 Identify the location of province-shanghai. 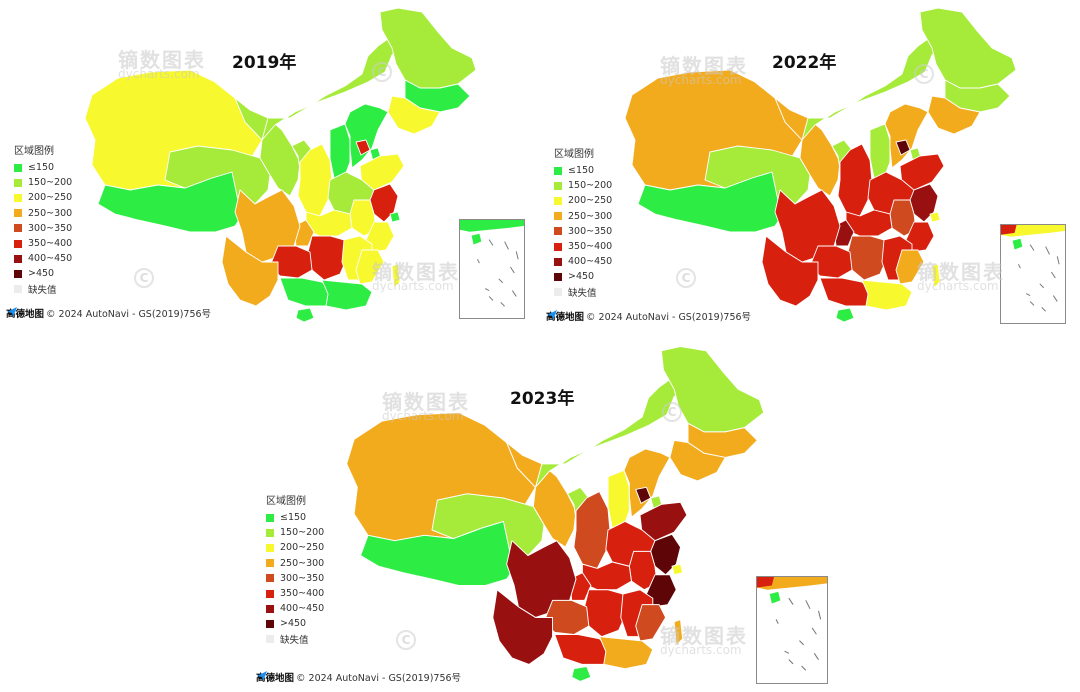
(935, 217).